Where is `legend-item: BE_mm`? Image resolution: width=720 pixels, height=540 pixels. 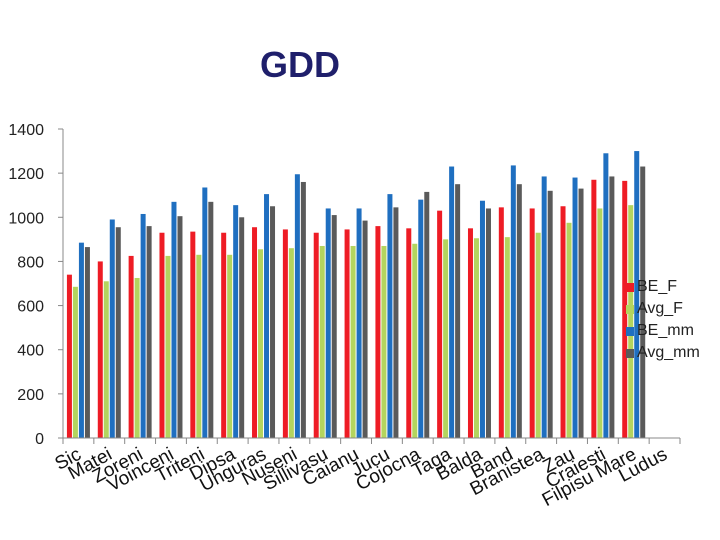
legend-item: BE_mm is located at coordinates (663, 331).